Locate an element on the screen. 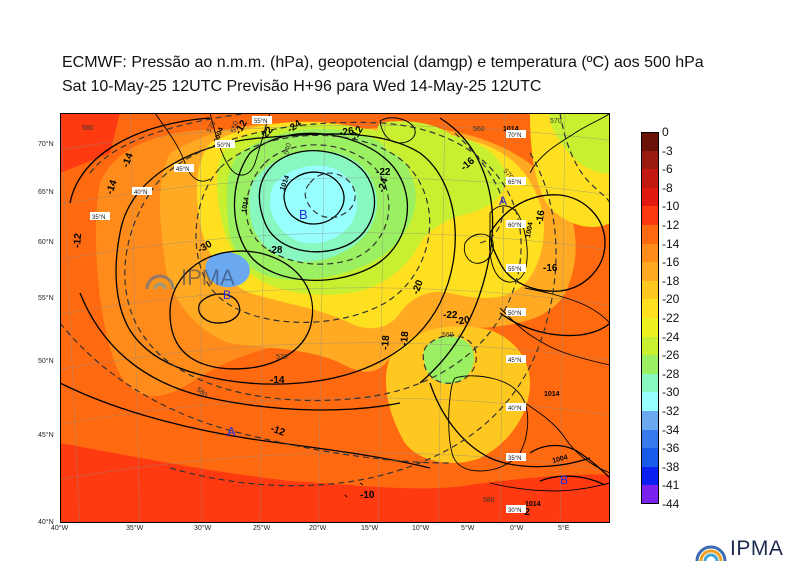  temperature-label: -26 is located at coordinates (347, 132).